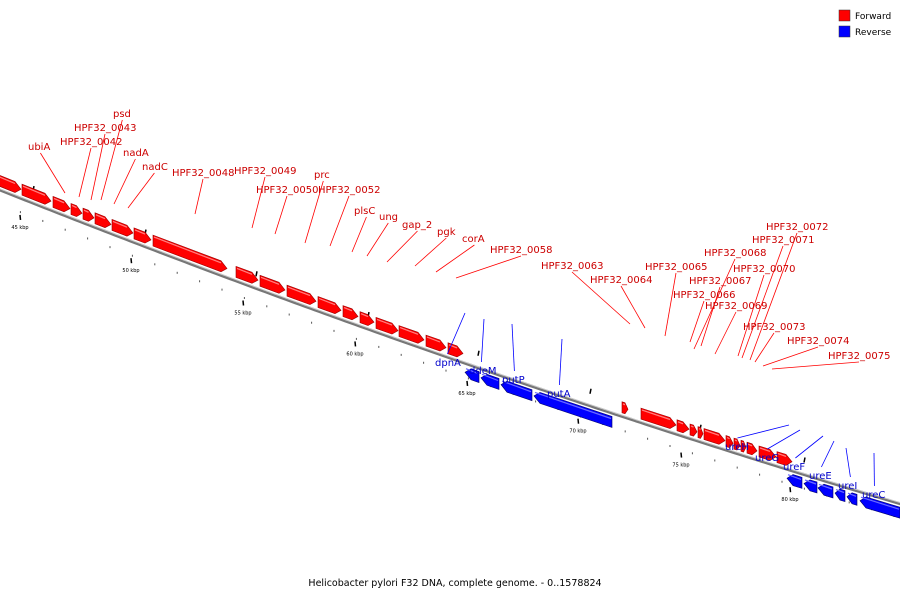 The height and width of the screenshot is (600, 900). I want to click on forward-label-hpf32-0073: HPF32_0073, so click(774, 327).